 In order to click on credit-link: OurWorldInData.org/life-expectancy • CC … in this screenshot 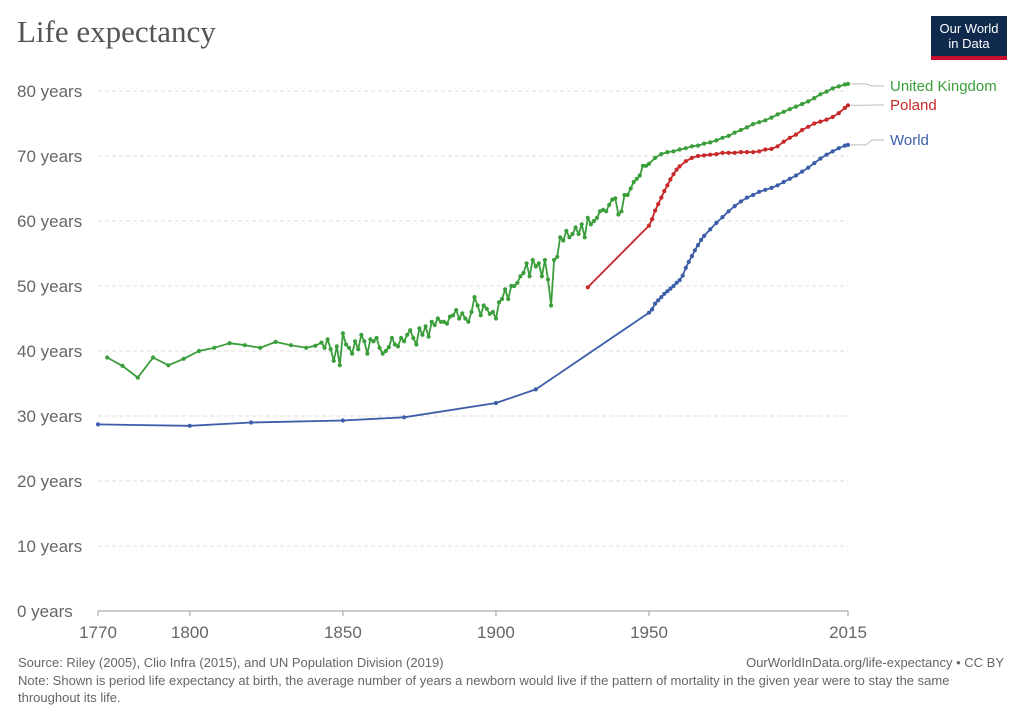, I will do `click(875, 662)`.